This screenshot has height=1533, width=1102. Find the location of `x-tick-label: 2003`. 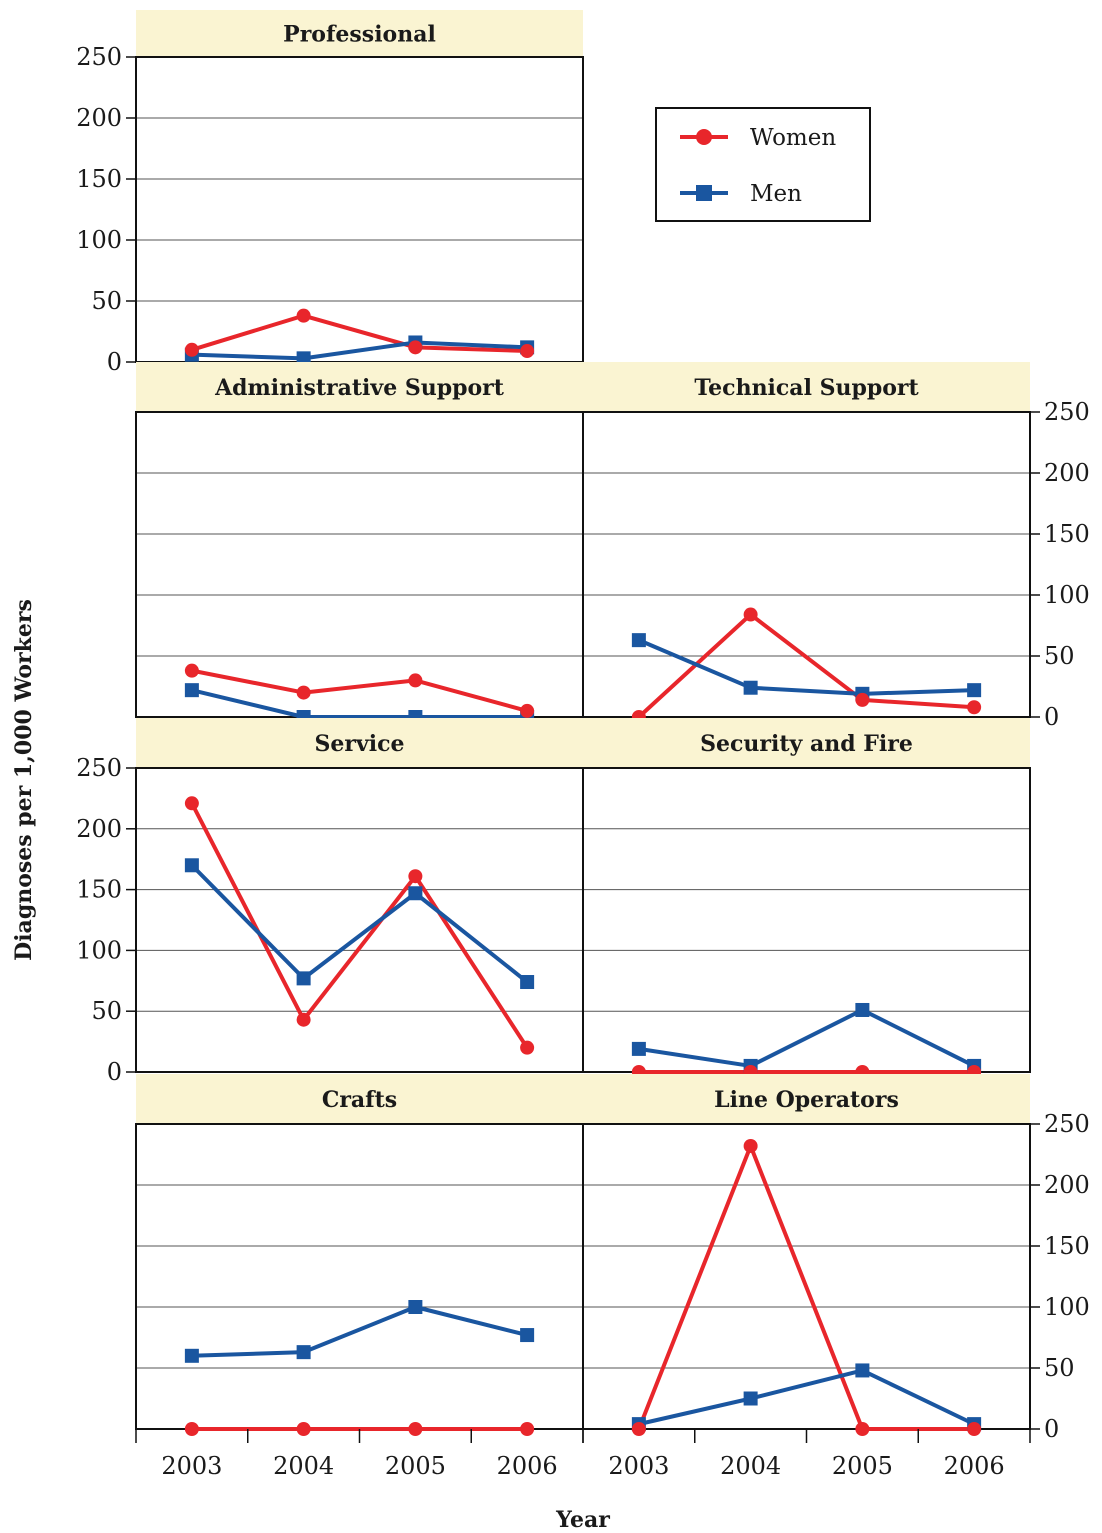

x-tick-label: 2003 is located at coordinates (191, 1466).